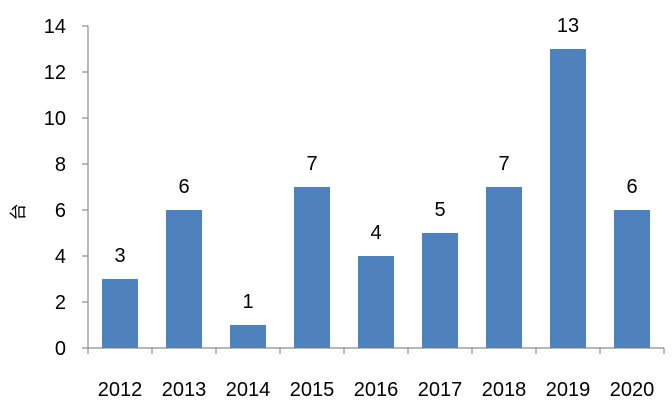 This screenshot has width=672, height=403. Describe the element at coordinates (439, 210) in the screenshot. I see `data-label-2017: 5` at that location.